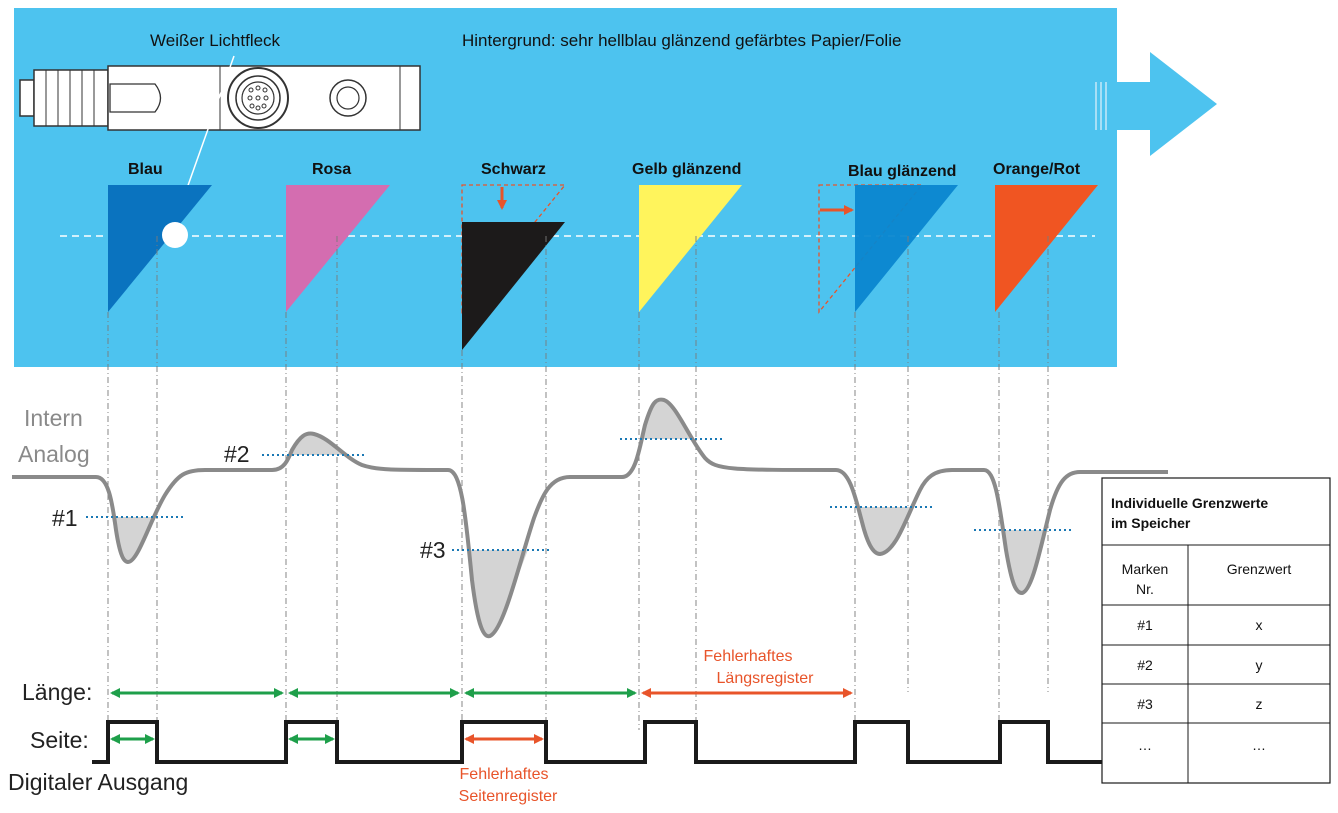  Describe the element at coordinates (1145, 665) in the screenshot. I see `table-row-nr: #2` at that location.